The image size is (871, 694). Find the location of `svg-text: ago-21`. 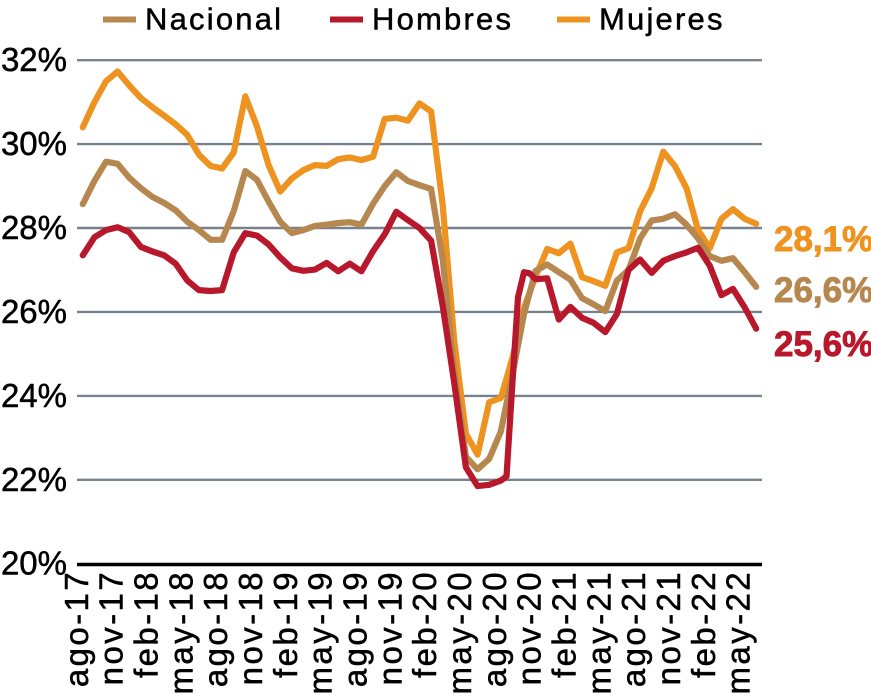

svg-text: ago-21 is located at coordinates (633, 628).